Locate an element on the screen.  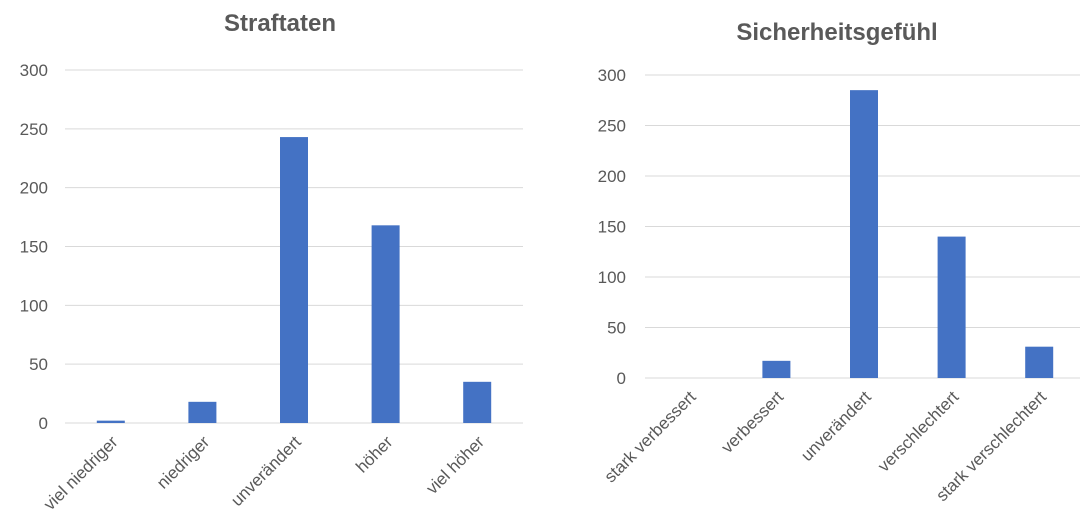
straftaten-y-tick-50: 50 is located at coordinates (38, 364).